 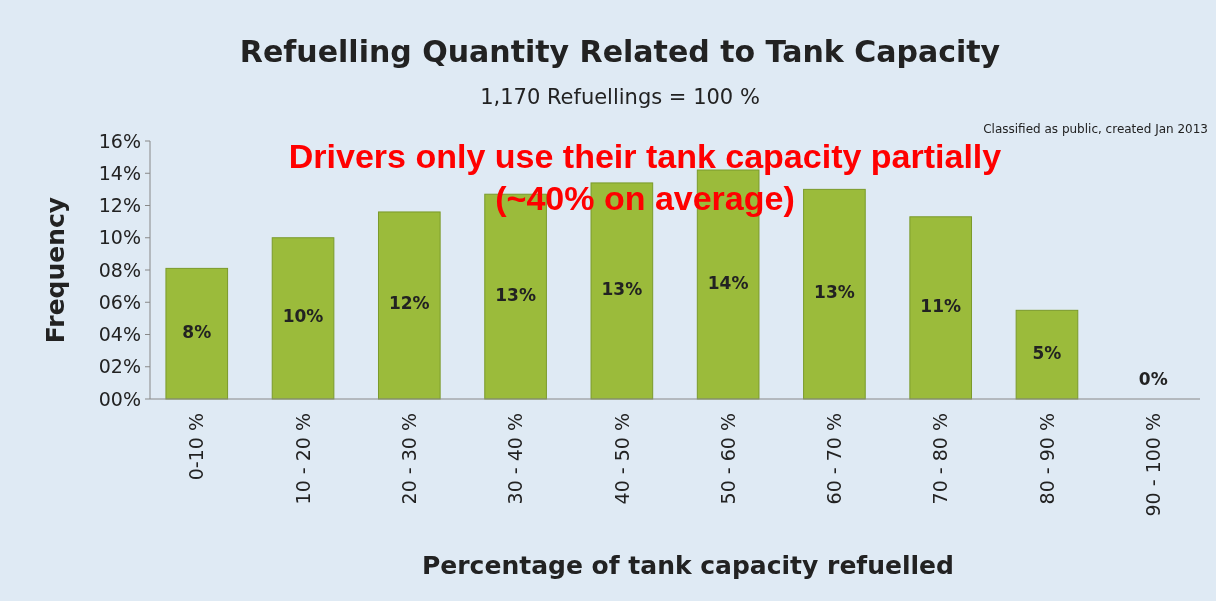 I want to click on x-tick-label: 40 - 50 %, so click(x=621, y=459).